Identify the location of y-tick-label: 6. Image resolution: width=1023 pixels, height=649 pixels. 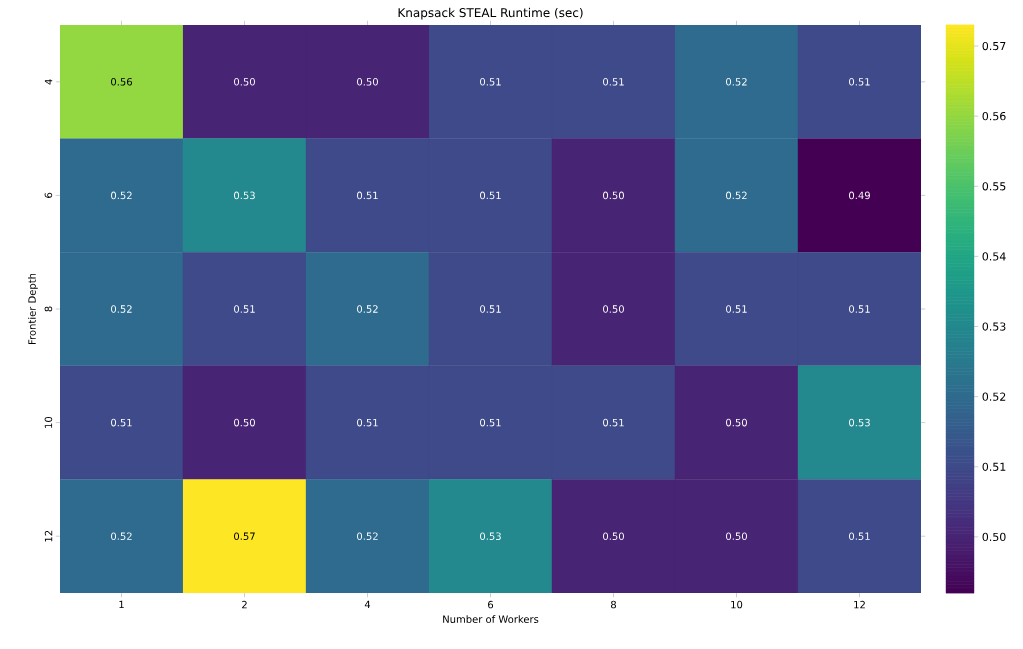
(48, 195).